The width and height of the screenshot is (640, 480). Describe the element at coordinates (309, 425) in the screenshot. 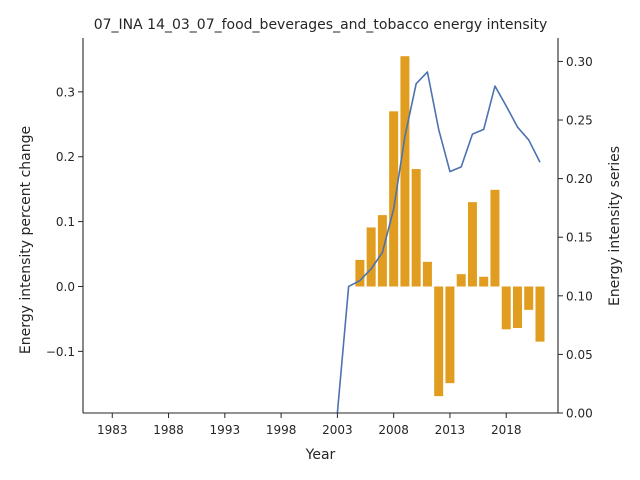

I see `x-axis-ticks: 1983 1988 1993 1998 2003 2008 2013 2018` at that location.